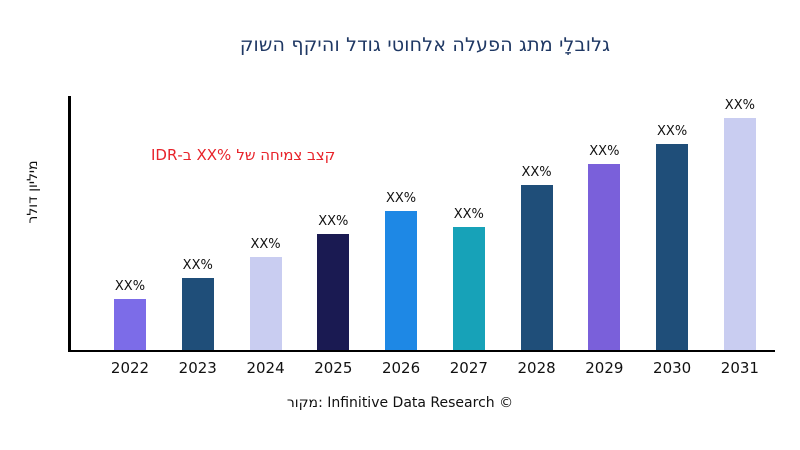 The image size is (800, 450). What do you see at coordinates (214, 155) in the screenshot?
I see `annotation-percent: XX%` at bounding box center [214, 155].